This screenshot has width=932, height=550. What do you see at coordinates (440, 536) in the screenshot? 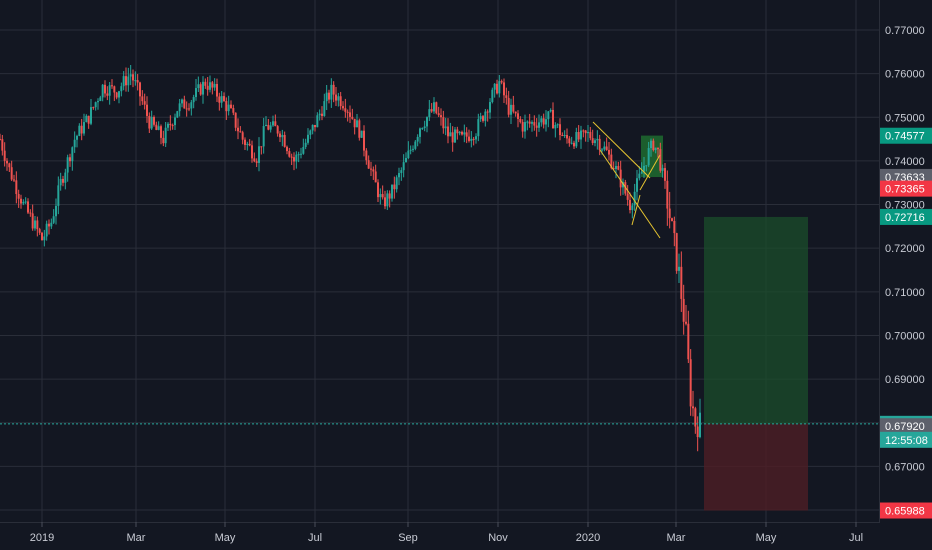
I see `time-axis-background` at bounding box center [440, 536].